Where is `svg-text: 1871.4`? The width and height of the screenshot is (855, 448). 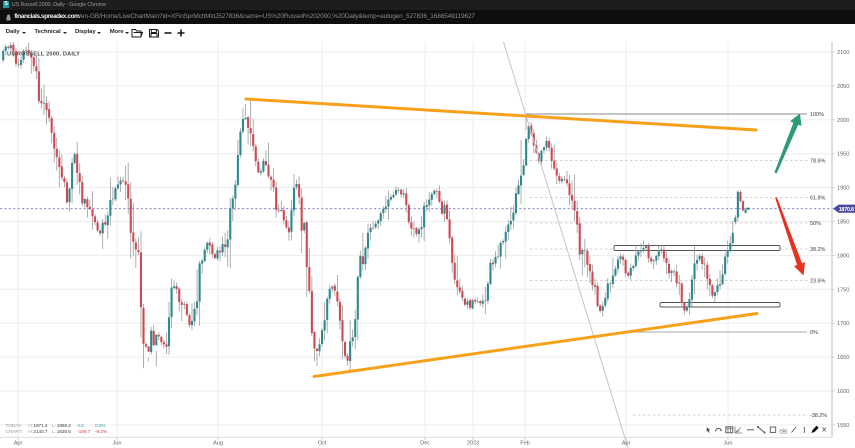 svg-text: 1871.4 is located at coordinates (40, 426).